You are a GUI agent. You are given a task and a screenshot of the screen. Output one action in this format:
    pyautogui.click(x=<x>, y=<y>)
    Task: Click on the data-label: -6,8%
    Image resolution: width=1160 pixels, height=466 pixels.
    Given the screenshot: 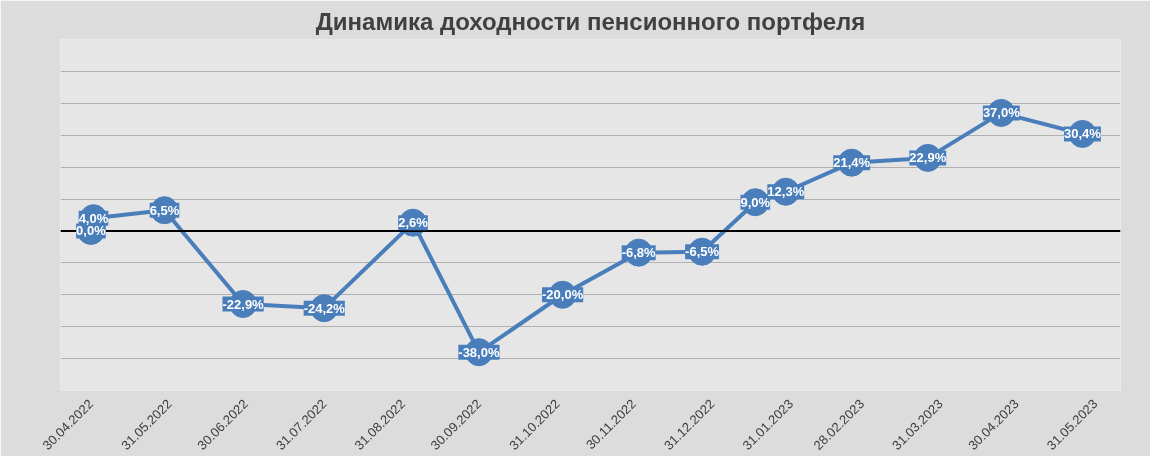 What is the action you would take?
    pyautogui.click(x=639, y=253)
    